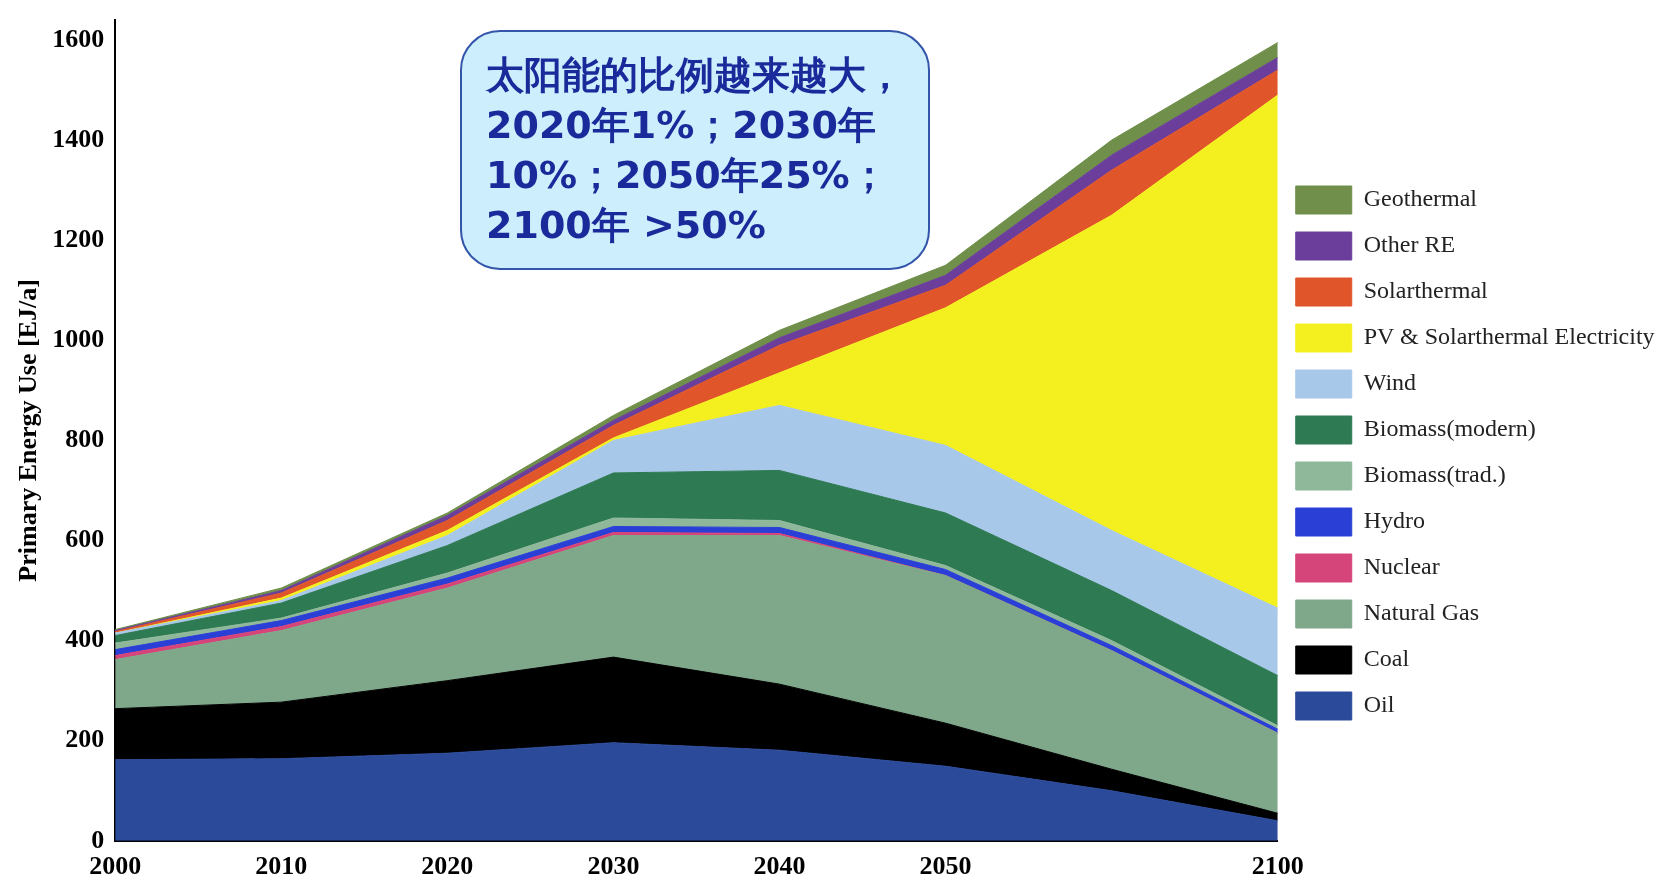  What do you see at coordinates (85, 539) in the screenshot?
I see `y-tick-label: 600` at bounding box center [85, 539].